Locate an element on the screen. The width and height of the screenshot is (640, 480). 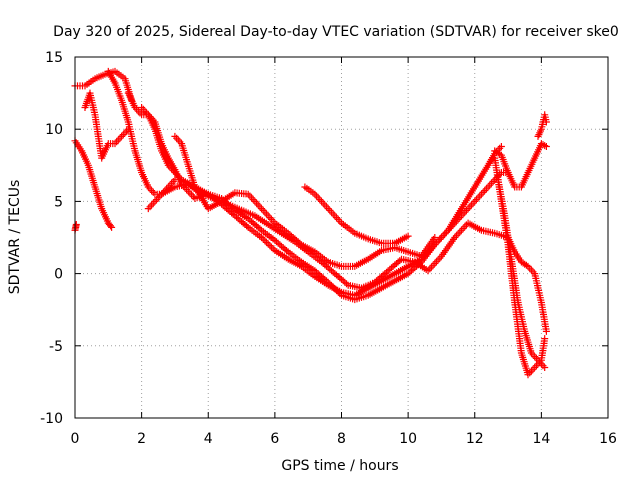
x-tick-label: 2 is located at coordinates (141, 439).